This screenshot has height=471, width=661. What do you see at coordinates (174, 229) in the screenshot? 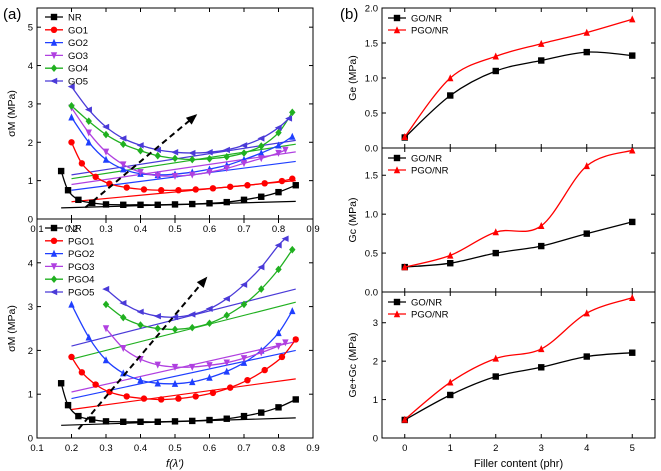
I see `x-tick-label: 0.5` at bounding box center [174, 229].